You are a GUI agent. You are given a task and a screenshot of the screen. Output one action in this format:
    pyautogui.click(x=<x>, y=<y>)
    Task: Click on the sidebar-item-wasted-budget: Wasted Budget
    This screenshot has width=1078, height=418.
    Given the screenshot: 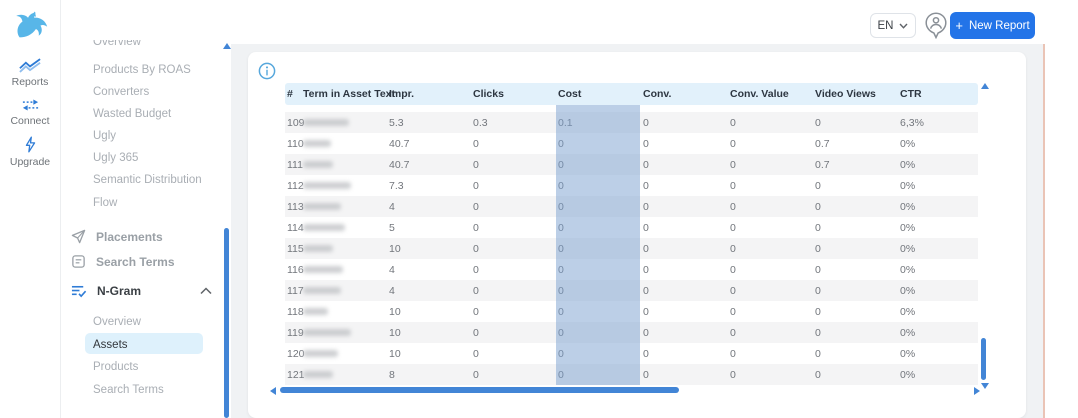 What is the action you would take?
    pyautogui.click(x=132, y=114)
    